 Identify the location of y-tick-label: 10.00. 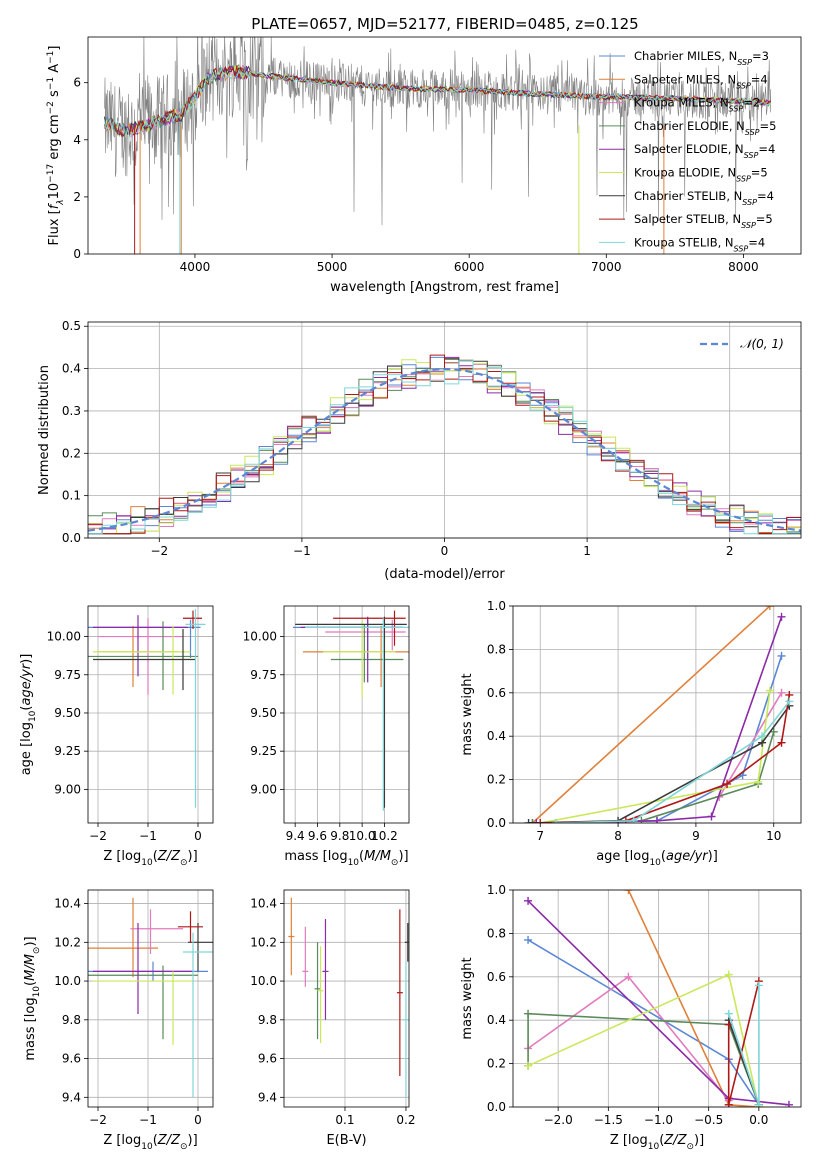
(64, 637).